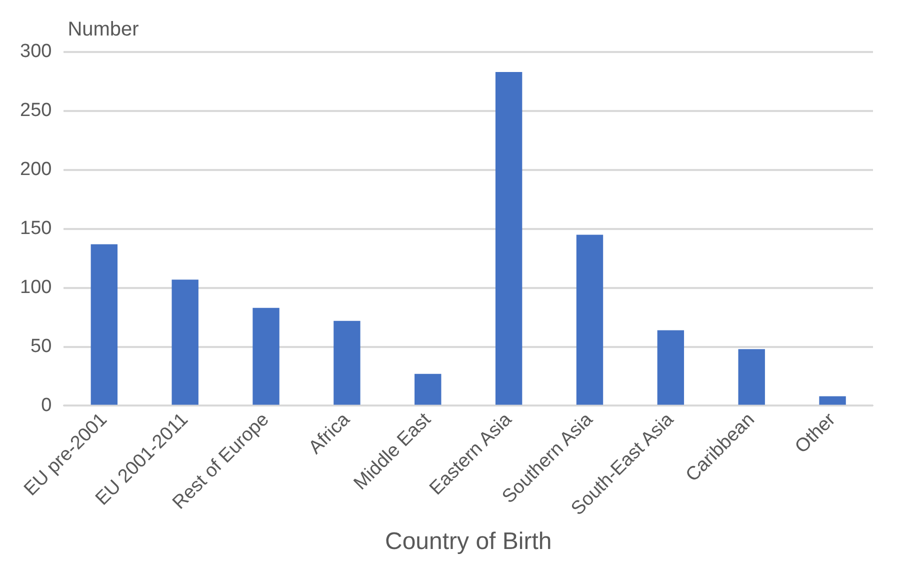 Image resolution: width=901 pixels, height=569 pixels. Describe the element at coordinates (36, 51) in the screenshot. I see `y-tick-label: 300` at that location.